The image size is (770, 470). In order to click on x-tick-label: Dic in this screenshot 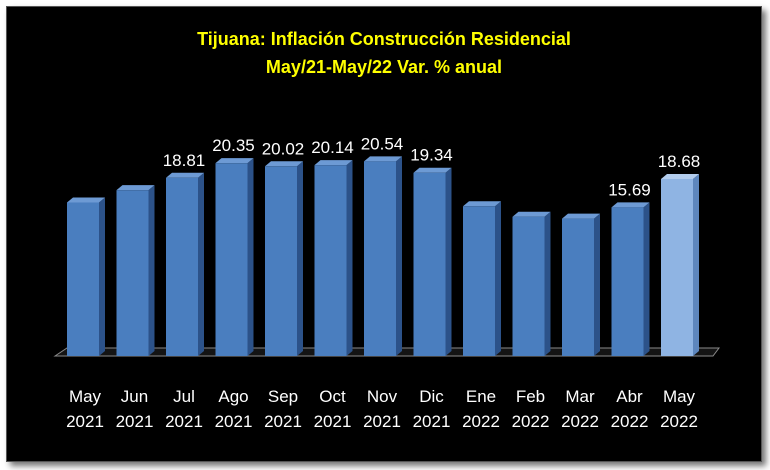, I will do `click(431, 396)`.